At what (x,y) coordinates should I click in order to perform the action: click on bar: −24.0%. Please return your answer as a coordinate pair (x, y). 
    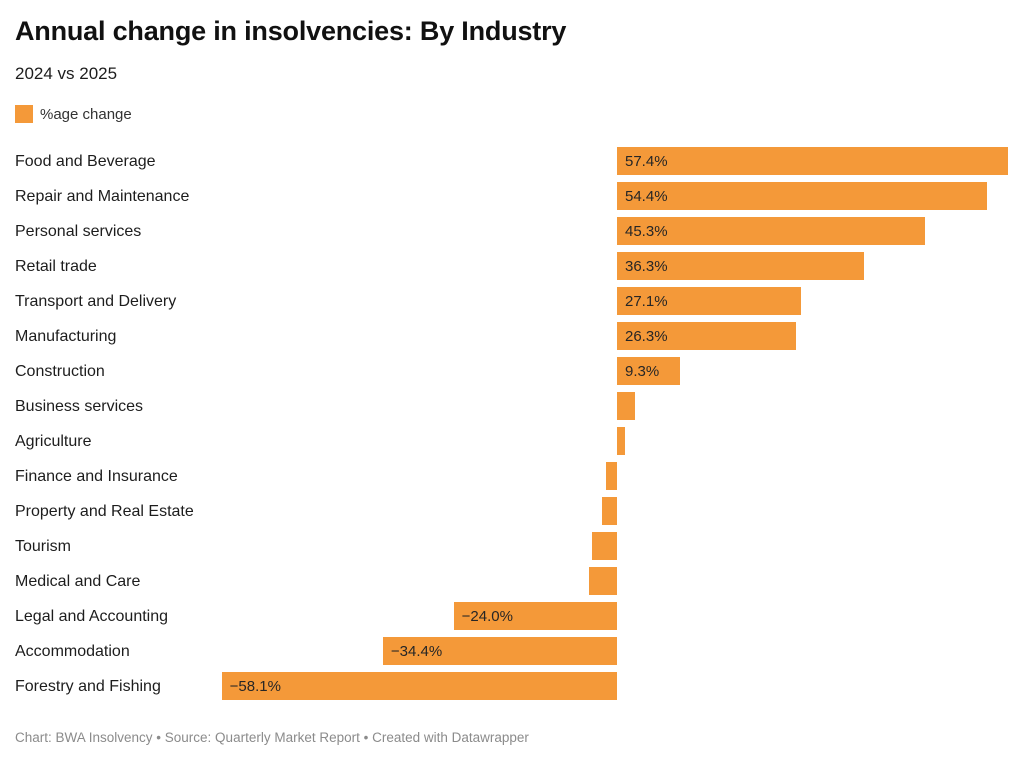
    Looking at the image, I should click on (535, 616).